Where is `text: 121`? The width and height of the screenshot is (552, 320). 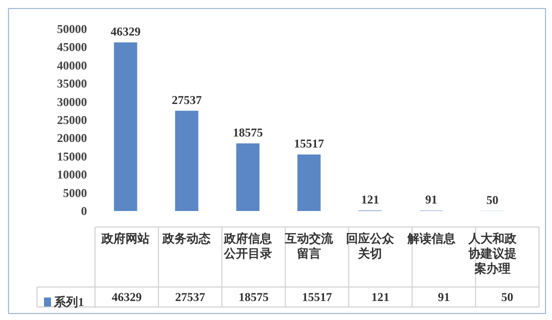 text: 121 is located at coordinates (380, 297).